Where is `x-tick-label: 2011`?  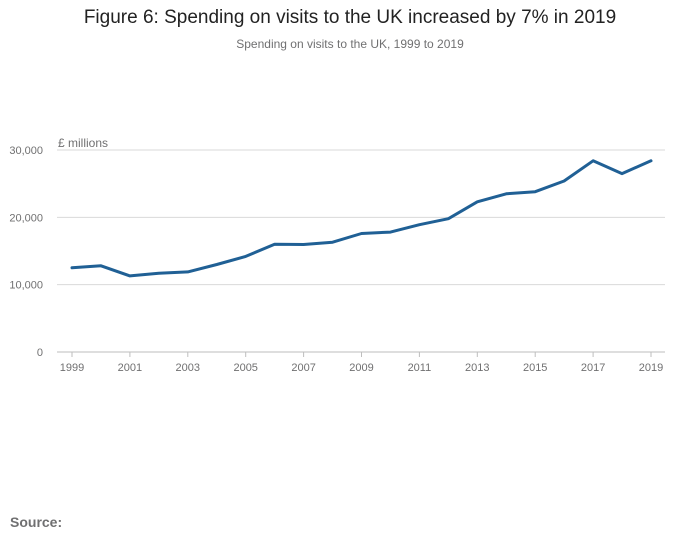 x-tick-label: 2011 is located at coordinates (420, 368).